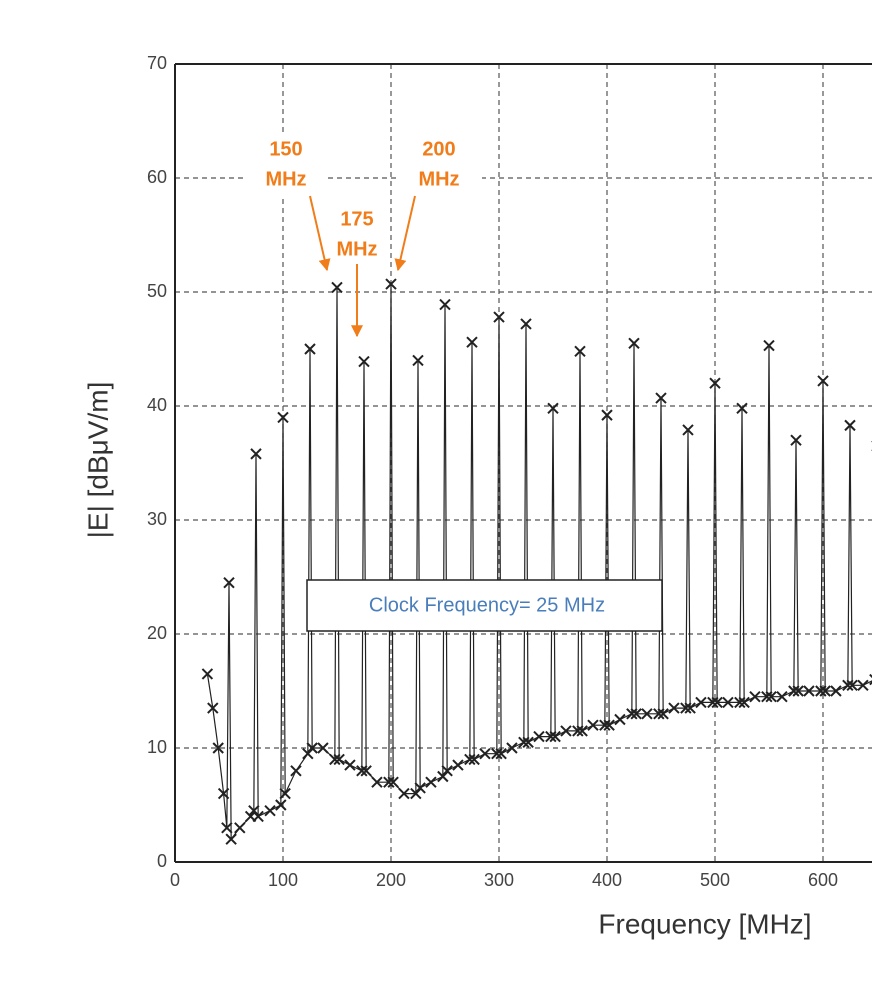 The height and width of the screenshot is (991, 872). I want to click on y-axis-label: |E| [dBμV/m], so click(97, 460).